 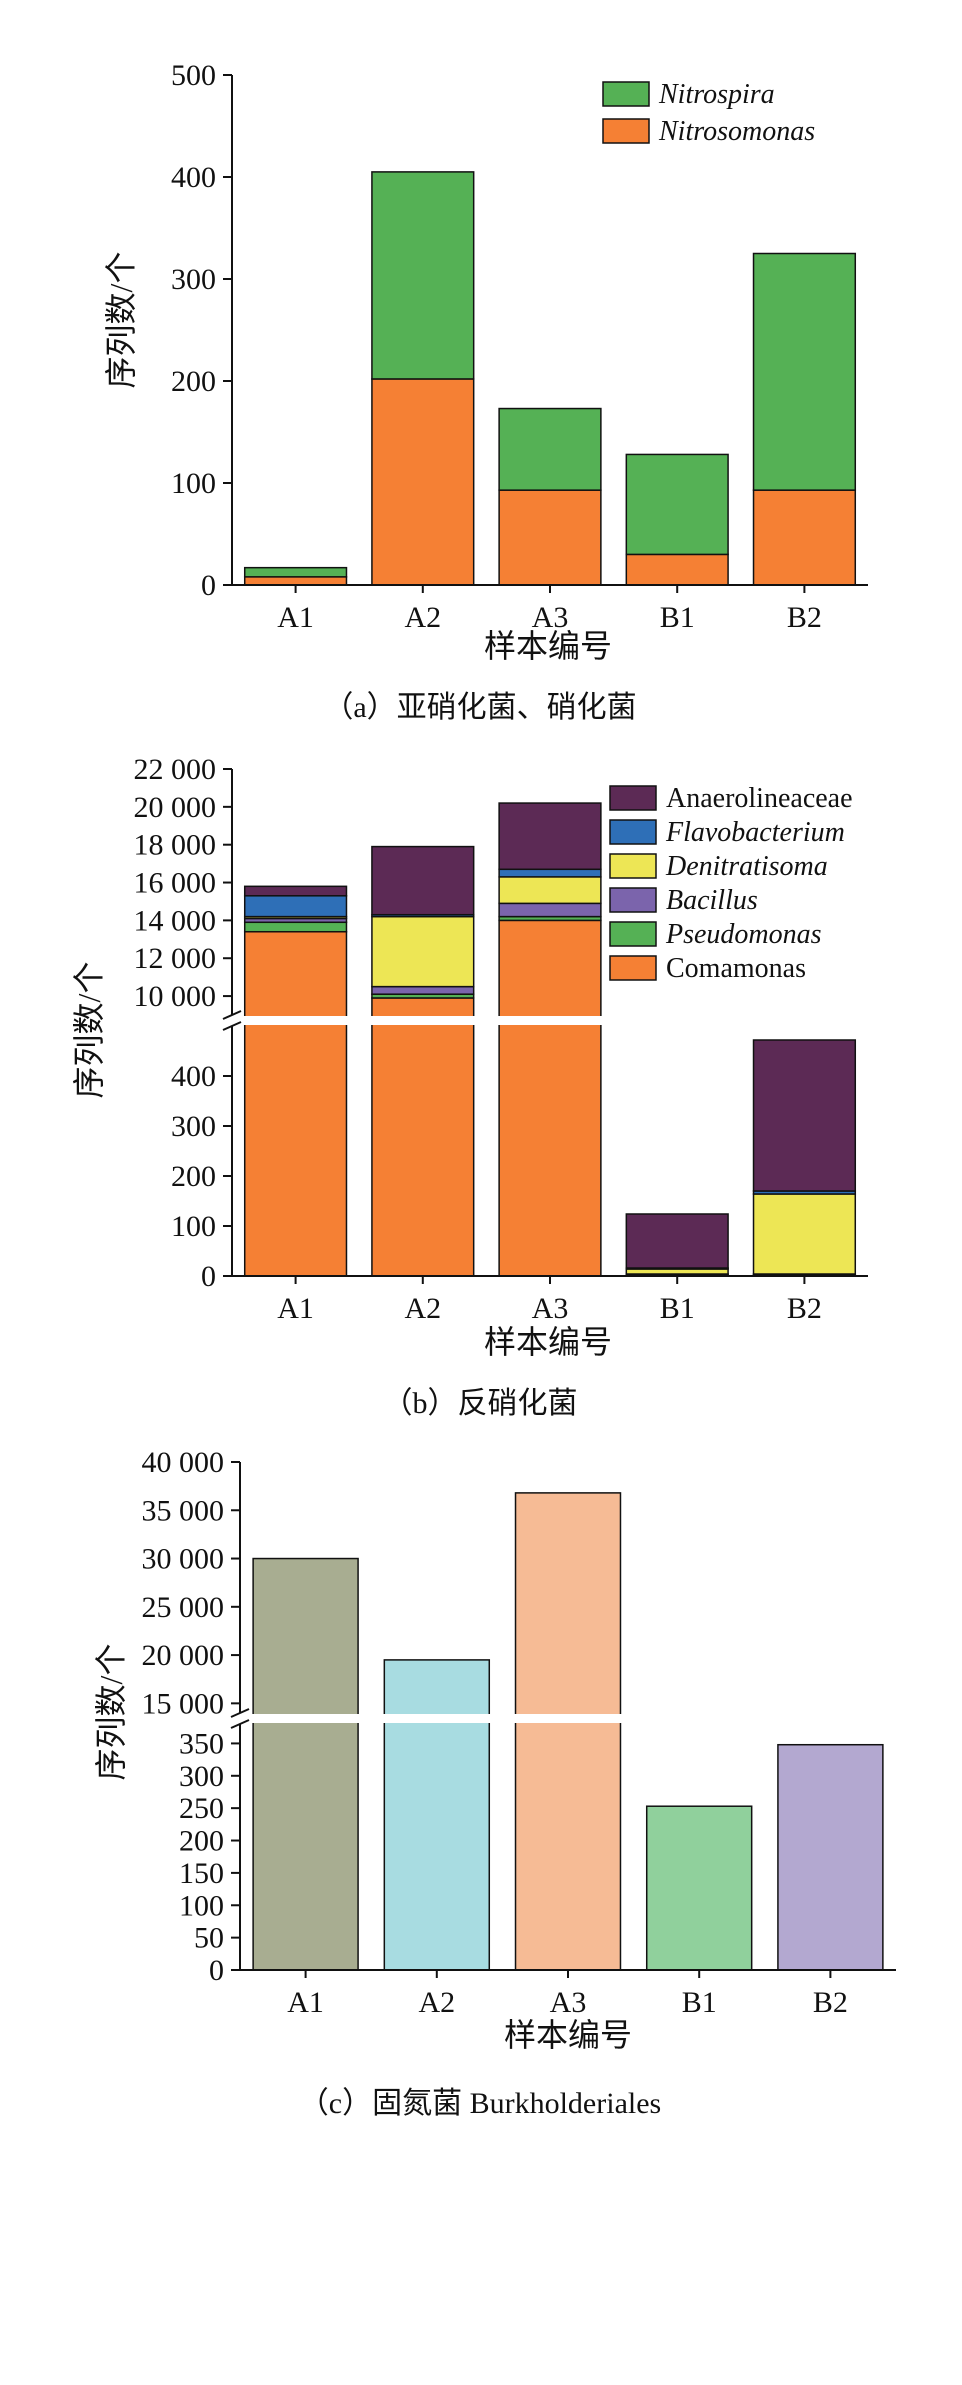 What do you see at coordinates (699, 1888) in the screenshot?
I see `bar-b1` at bounding box center [699, 1888].